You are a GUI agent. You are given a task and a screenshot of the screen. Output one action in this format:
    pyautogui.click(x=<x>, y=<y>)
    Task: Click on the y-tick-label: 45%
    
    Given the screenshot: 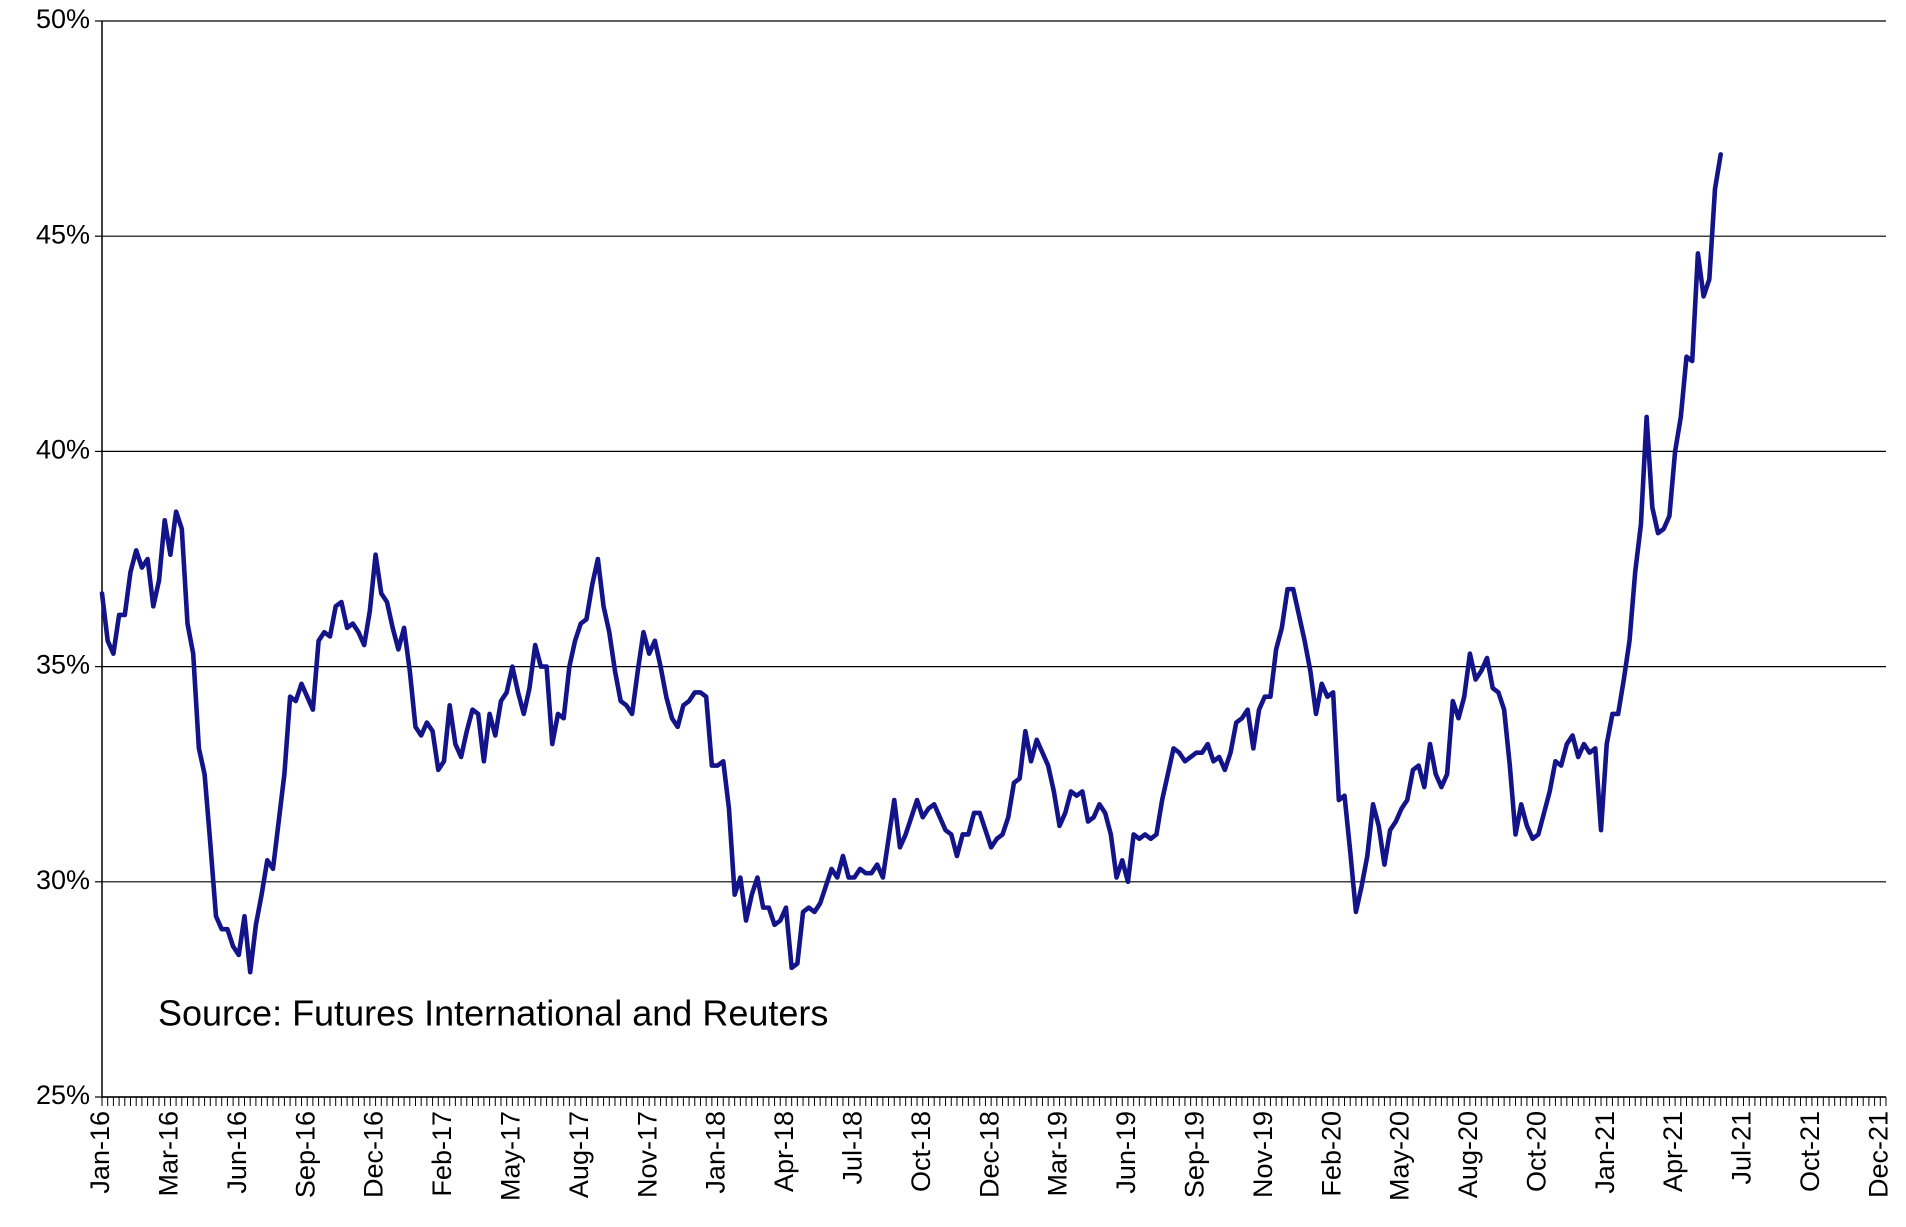 What is the action you would take?
    pyautogui.click(x=63, y=234)
    